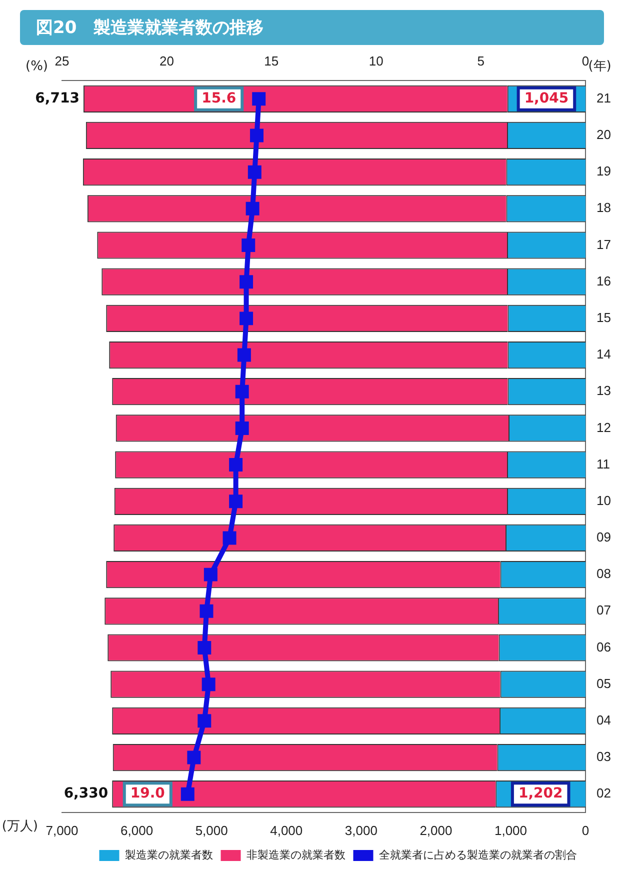 The height and width of the screenshot is (891, 624). I want to click on y-tick-label: 15, so click(604, 318).